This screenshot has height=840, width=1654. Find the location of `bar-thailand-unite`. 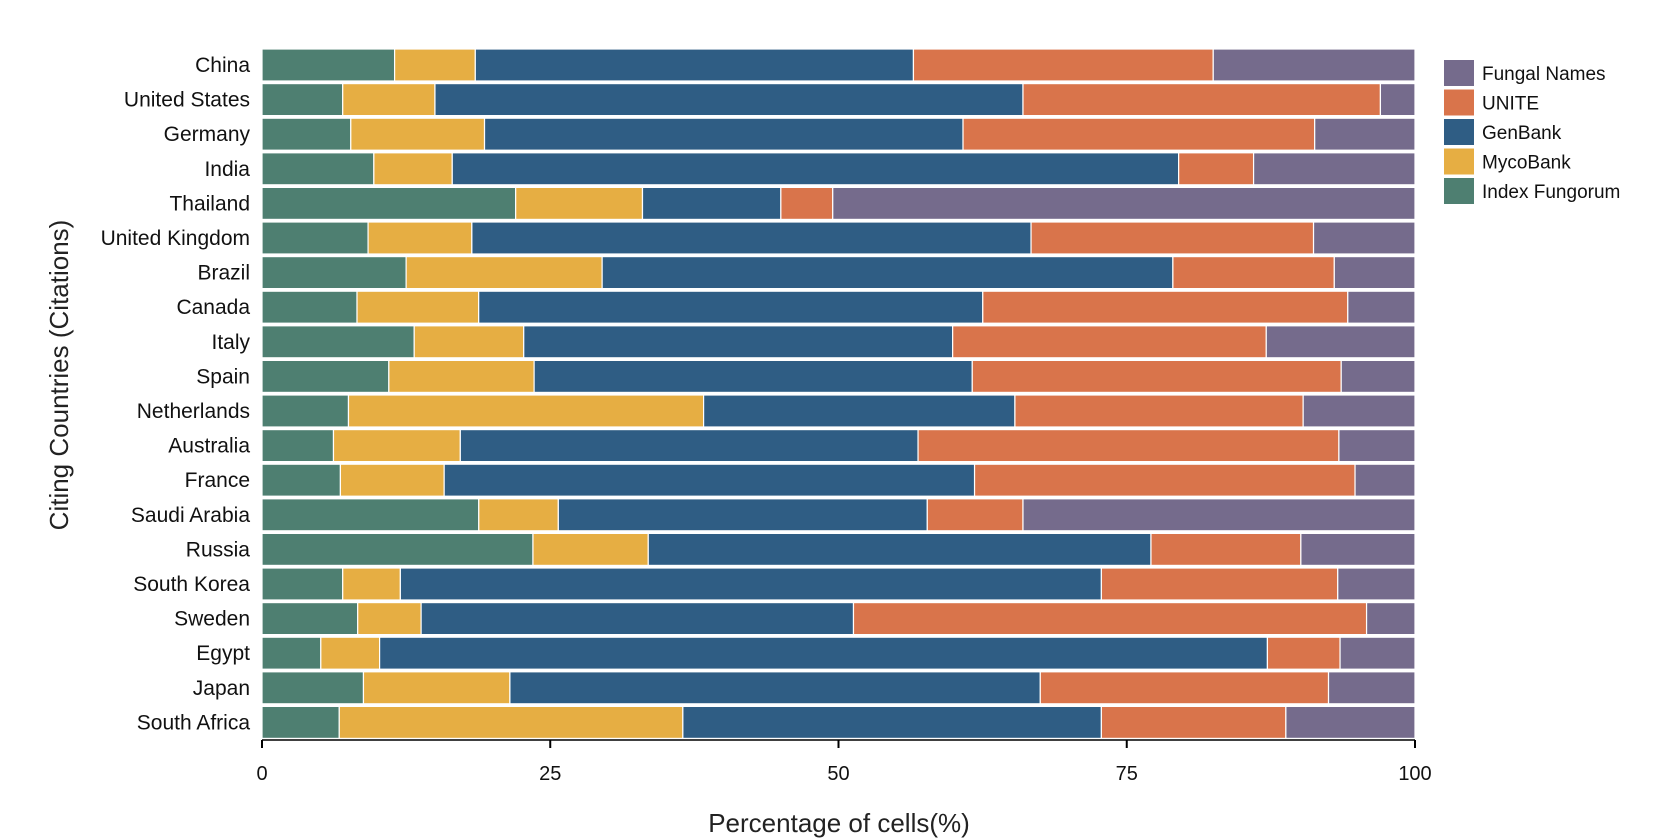

bar-thailand-unite is located at coordinates (807, 203).